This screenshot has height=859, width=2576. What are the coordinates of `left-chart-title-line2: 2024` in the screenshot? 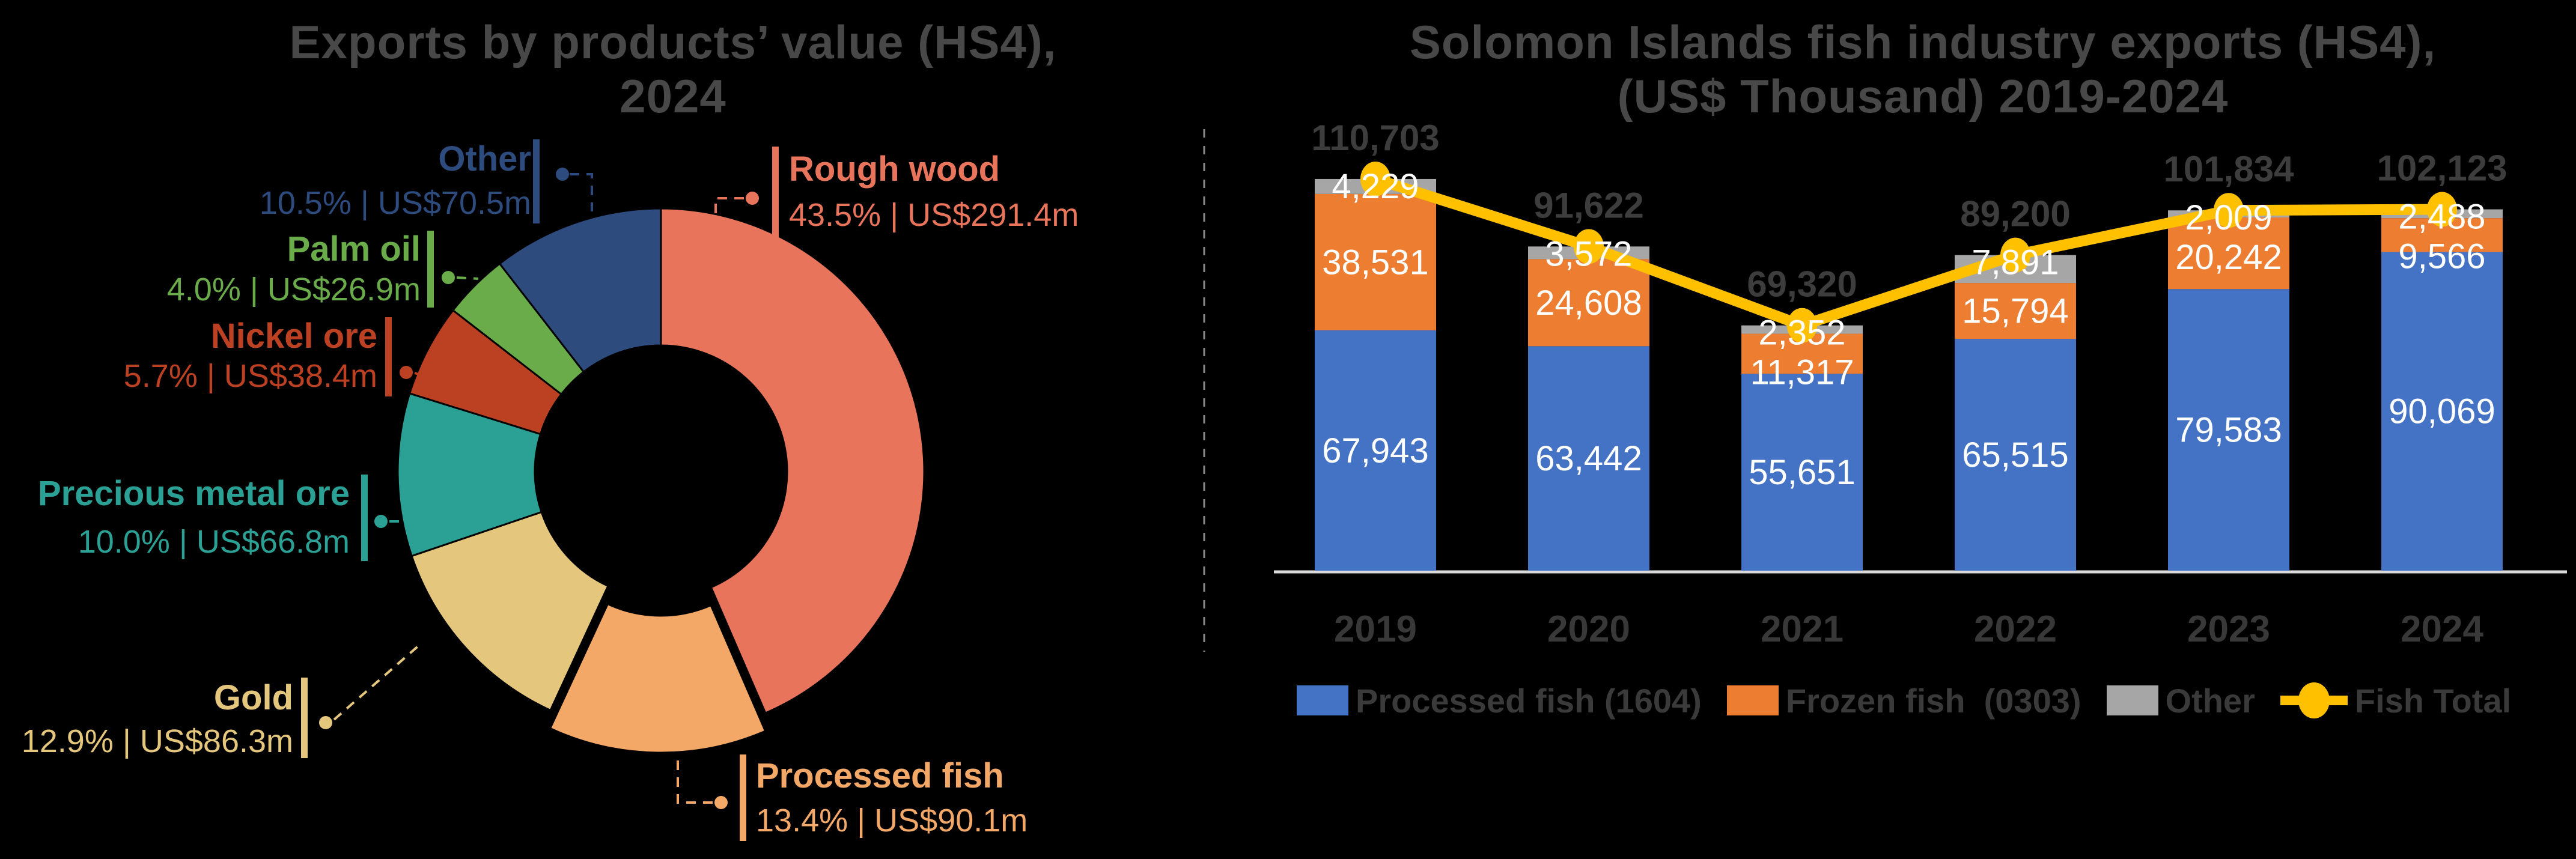 It's located at (673, 96).